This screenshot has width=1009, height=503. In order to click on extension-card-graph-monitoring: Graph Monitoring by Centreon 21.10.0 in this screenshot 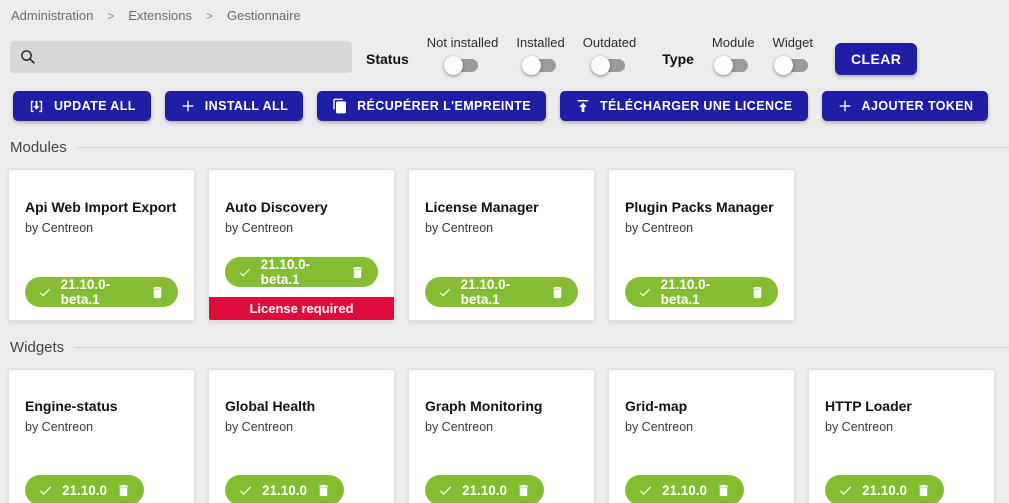, I will do `click(501, 436)`.